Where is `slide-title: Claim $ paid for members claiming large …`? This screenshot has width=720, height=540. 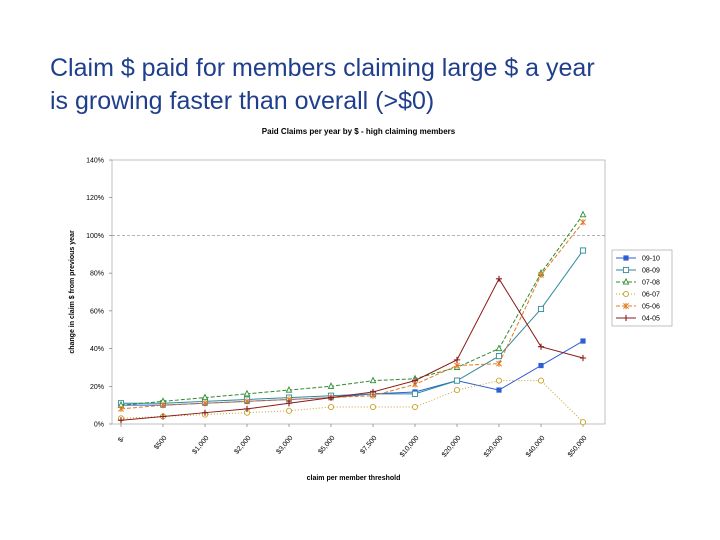
slide-title: Claim $ paid for members claiming large … is located at coordinates (375, 85).